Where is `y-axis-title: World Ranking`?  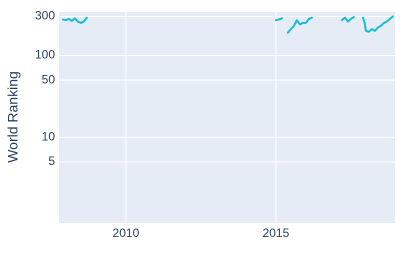
y-axis-title: World Ranking is located at coordinates (13, 117).